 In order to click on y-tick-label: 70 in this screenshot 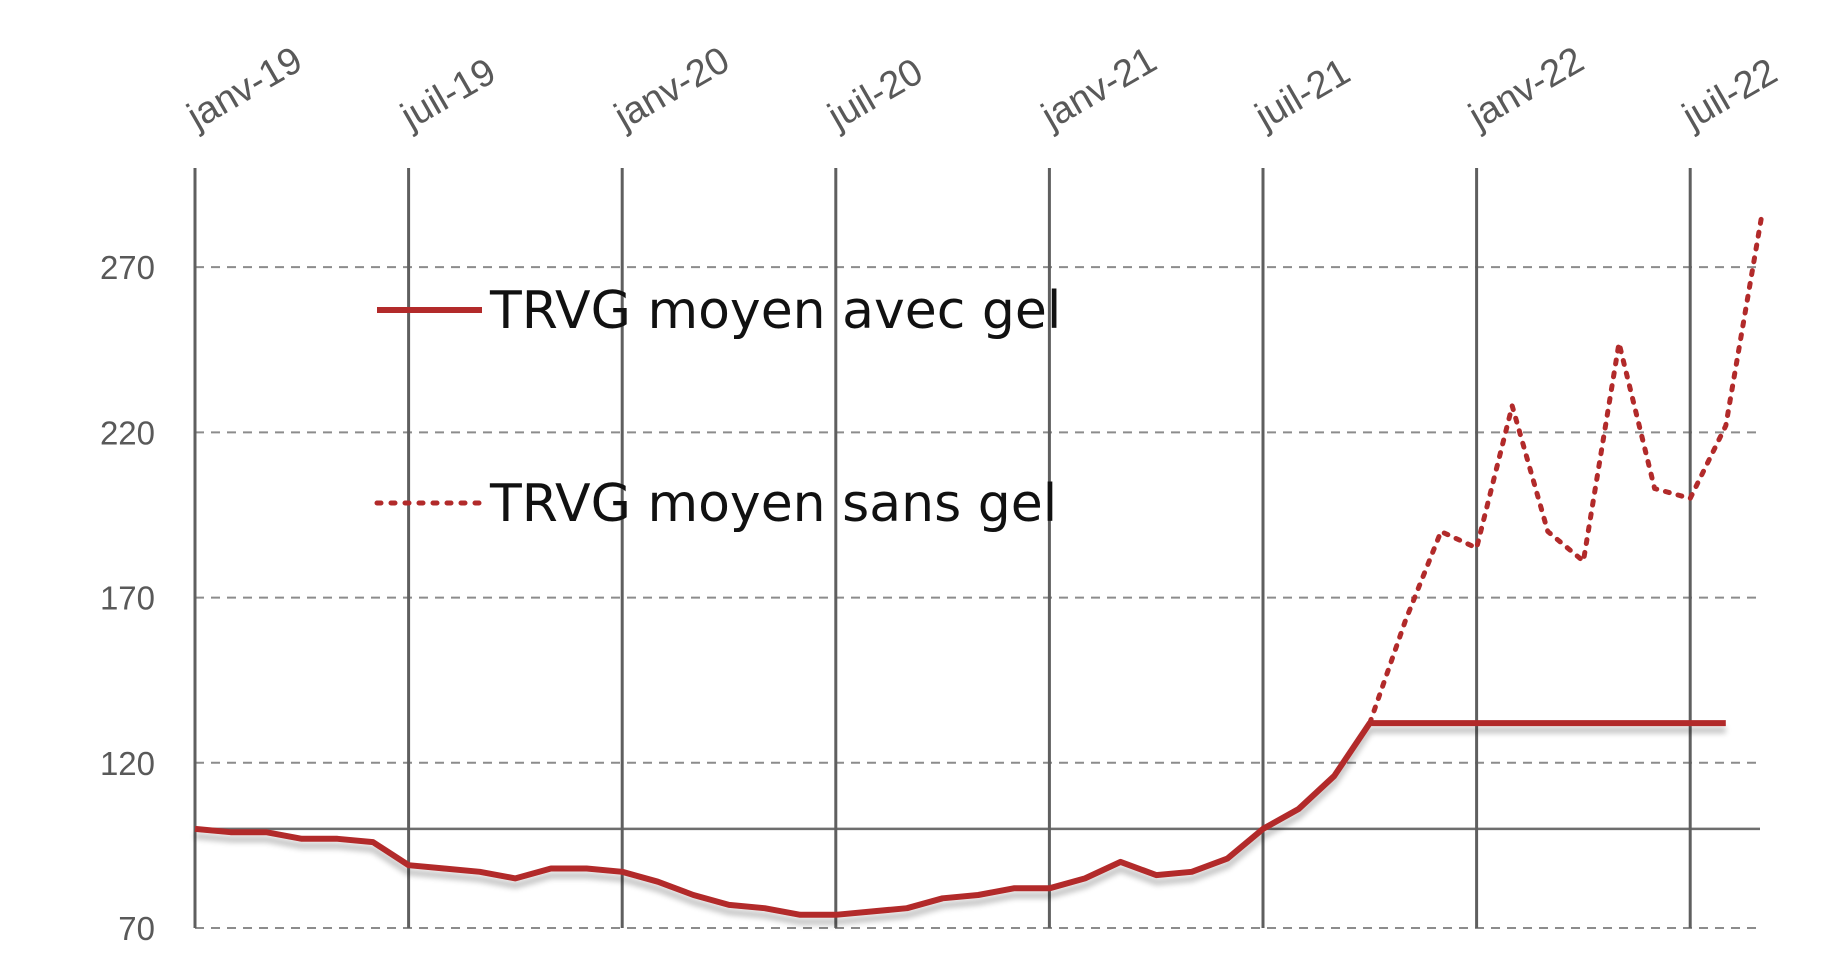, I will do `click(136, 928)`.